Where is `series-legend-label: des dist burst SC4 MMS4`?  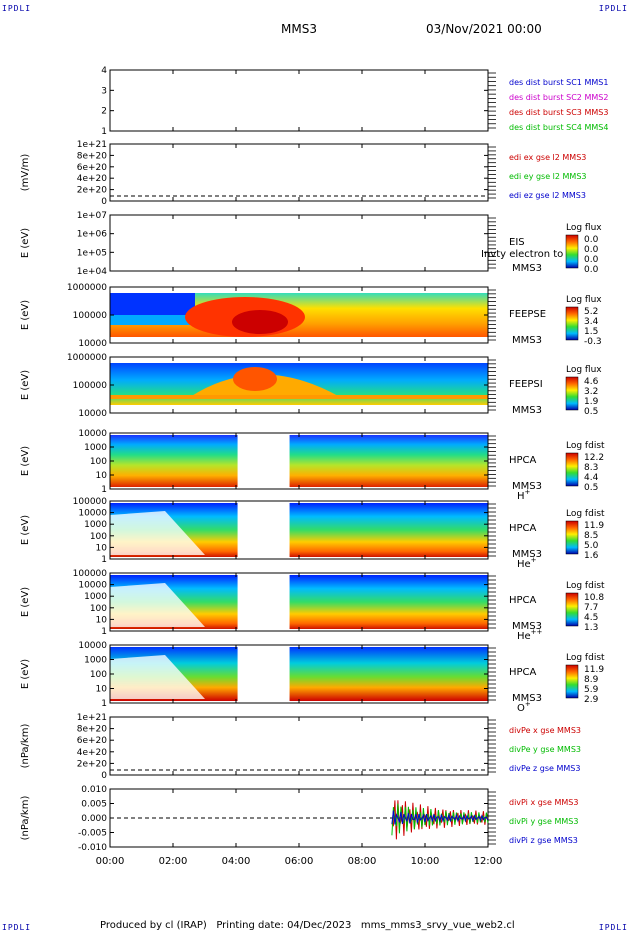 series-legend-label: des dist burst SC4 MMS4 is located at coordinates (558, 127).